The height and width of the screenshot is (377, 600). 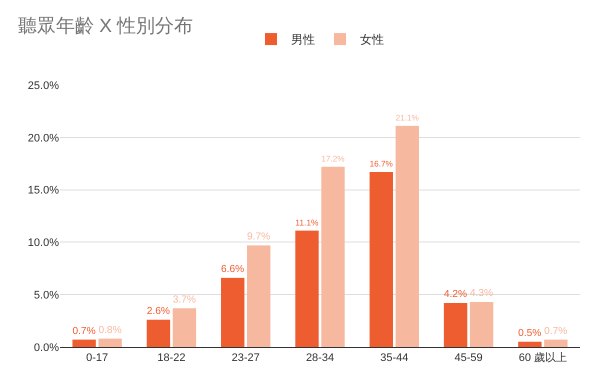 I want to click on data-label: 17.2%, so click(x=333, y=159).